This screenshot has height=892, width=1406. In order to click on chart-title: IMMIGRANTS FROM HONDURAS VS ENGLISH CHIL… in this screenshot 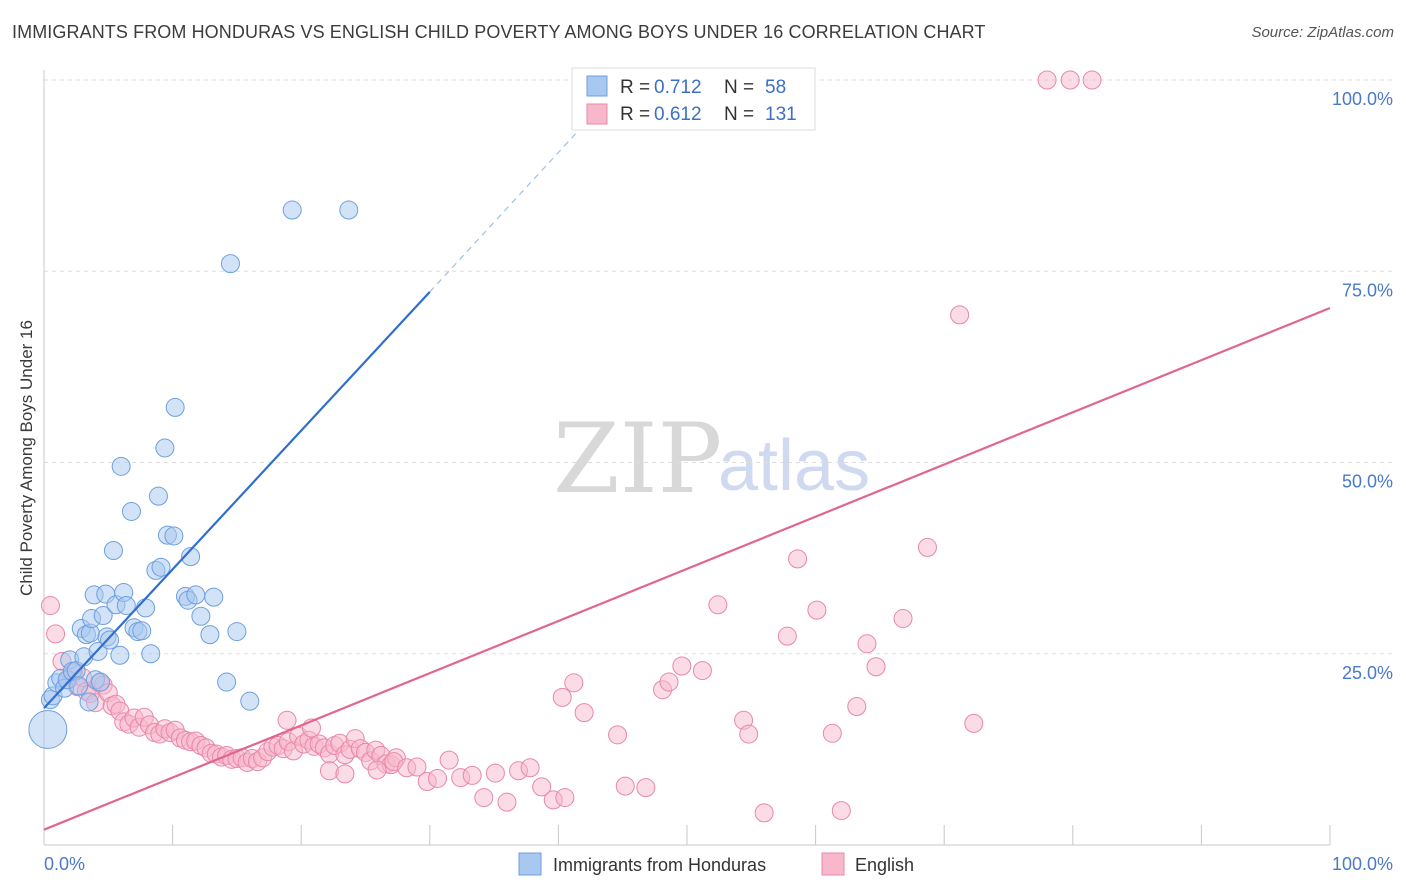, I will do `click(499, 32)`.